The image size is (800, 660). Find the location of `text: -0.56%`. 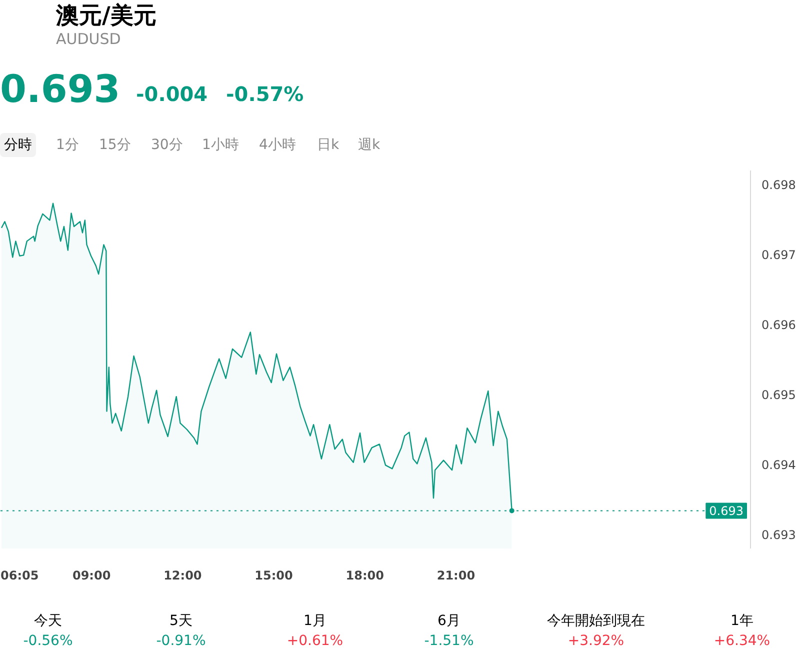

text: -0.56% is located at coordinates (48, 641).